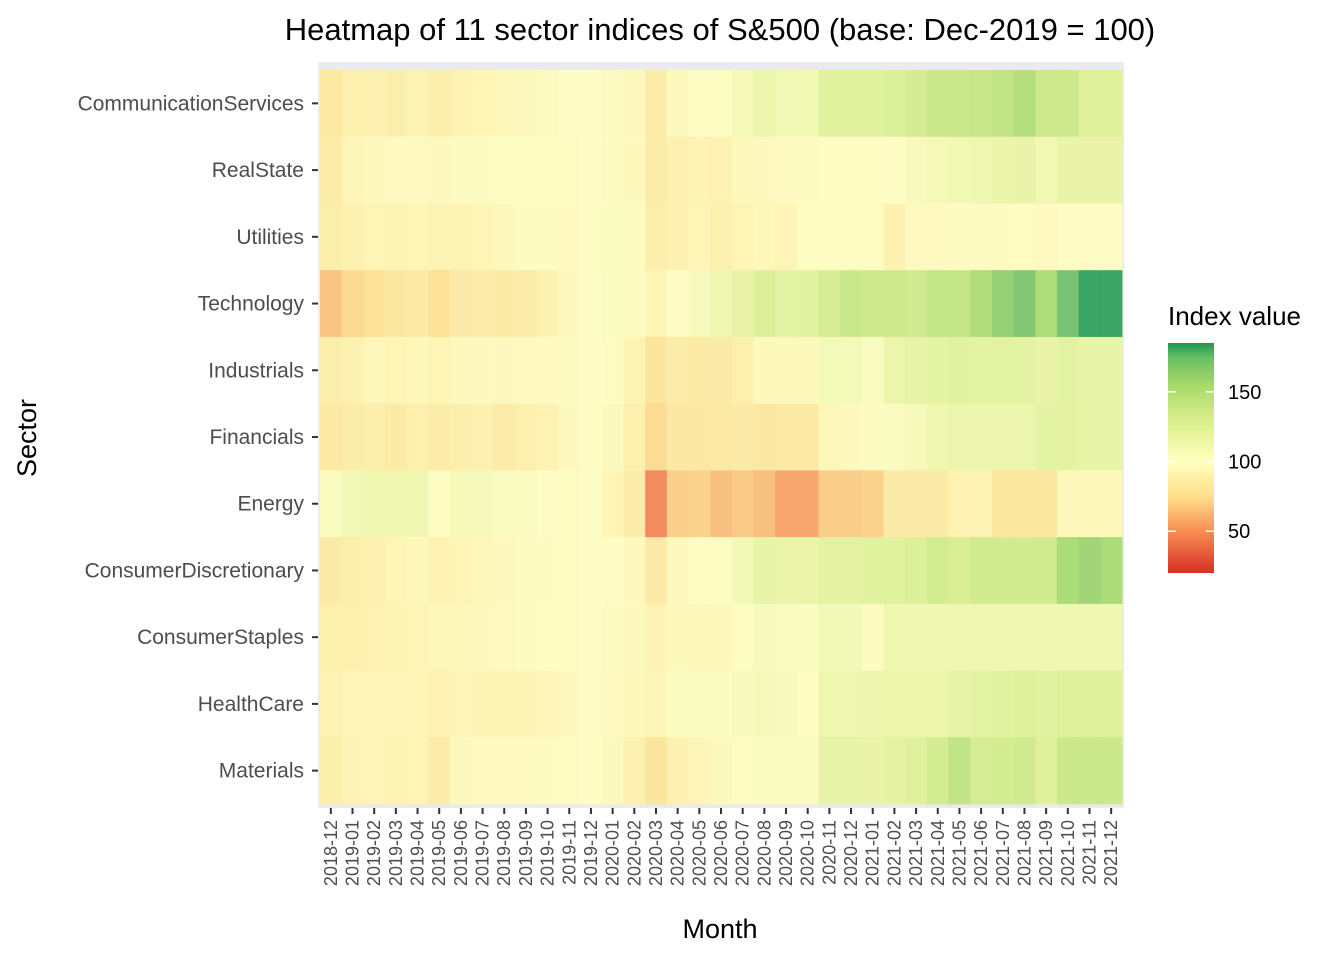 The image size is (1344, 960). What do you see at coordinates (894, 853) in the screenshot?
I see `x-tick-label: 2021-02` at bounding box center [894, 853].